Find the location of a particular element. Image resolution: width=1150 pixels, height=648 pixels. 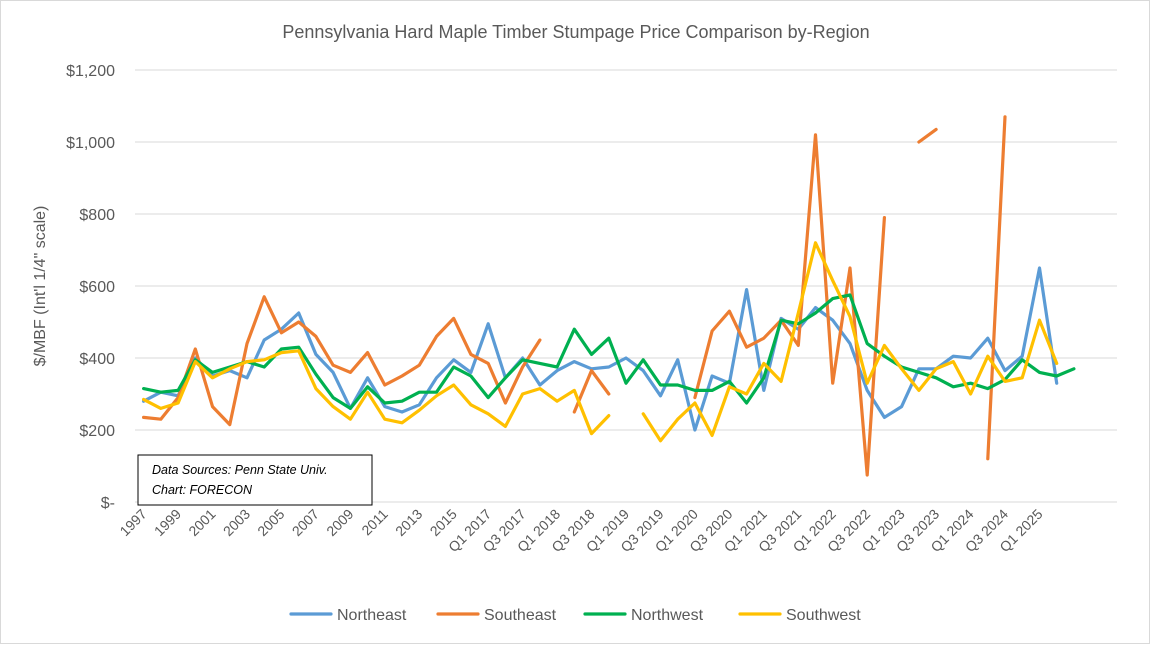

legend-item-southwest: Southwest is located at coordinates (799, 615).